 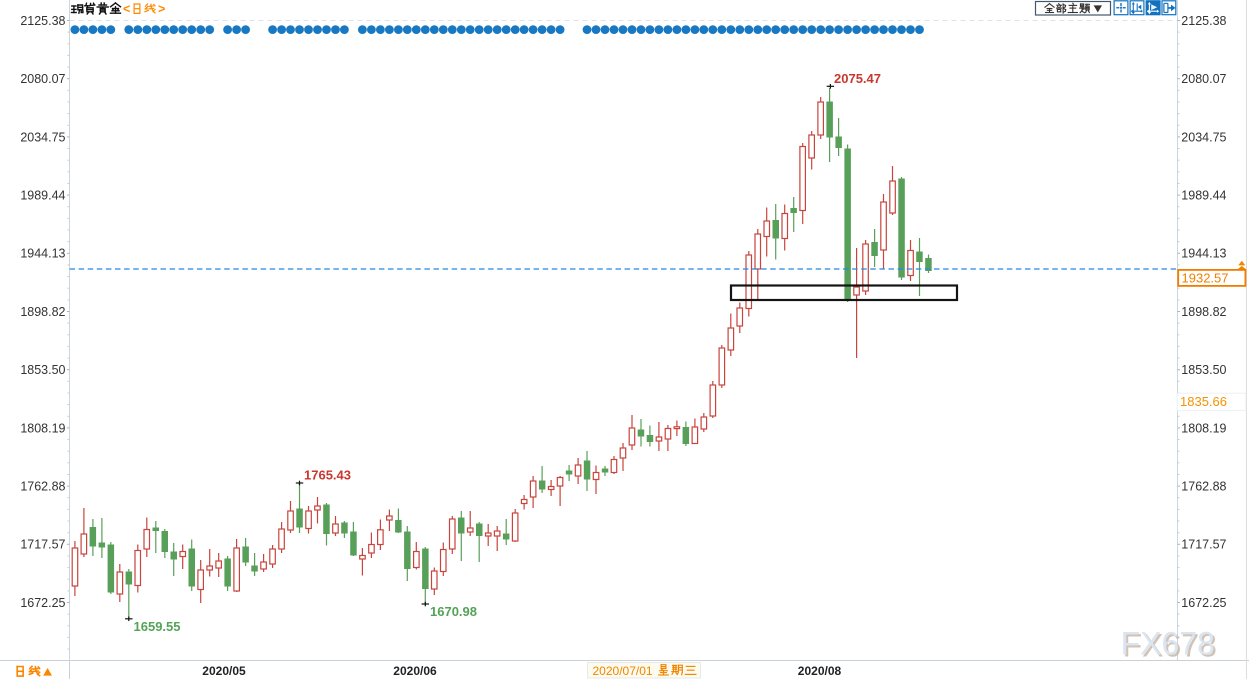 I want to click on svg-text: 1670.98, so click(x=453, y=611).